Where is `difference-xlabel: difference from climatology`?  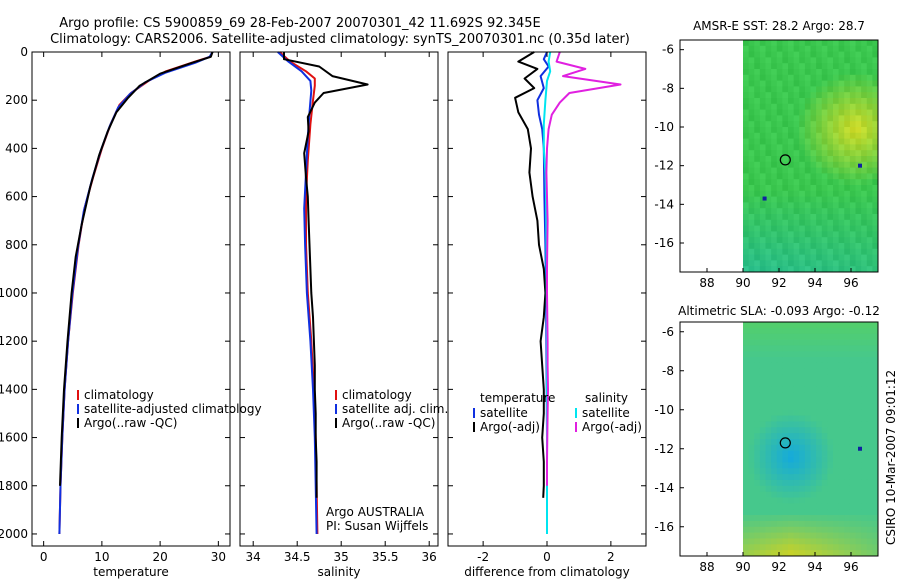 difference-xlabel: difference from climatology is located at coordinates (547, 572).